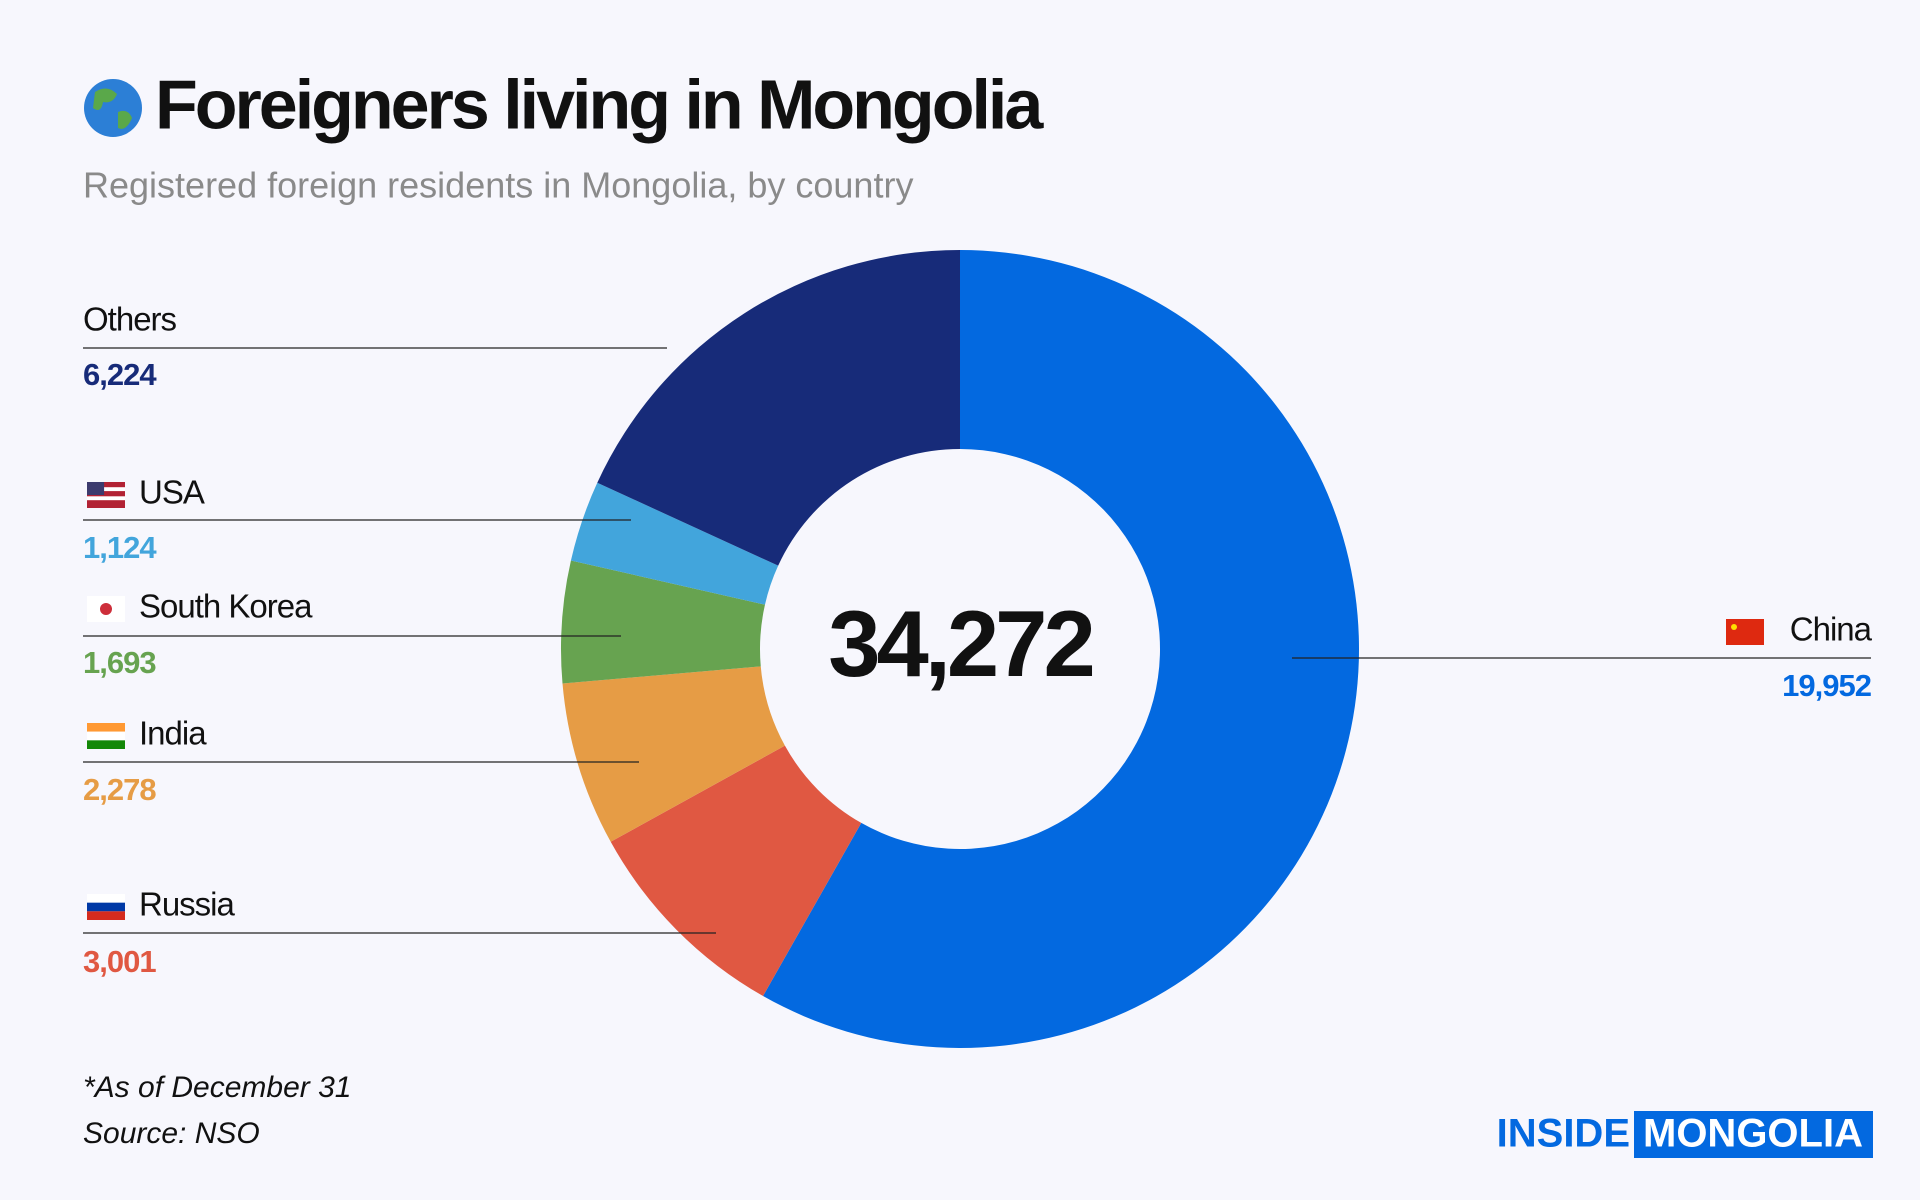  Describe the element at coordinates (173, 733) in the screenshot. I see `category-label: India` at that location.